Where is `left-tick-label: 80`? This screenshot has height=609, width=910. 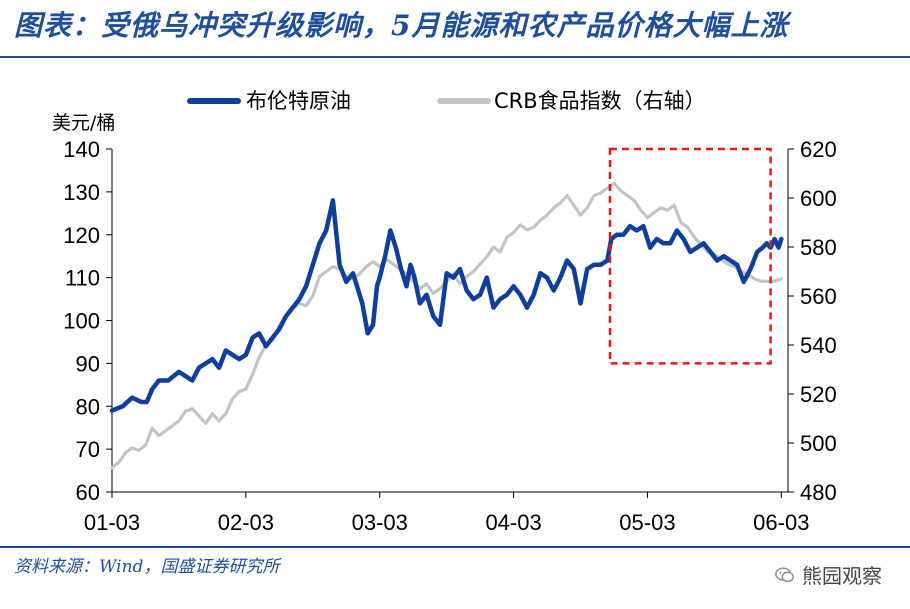
left-tick-label: 80 is located at coordinates (88, 406).